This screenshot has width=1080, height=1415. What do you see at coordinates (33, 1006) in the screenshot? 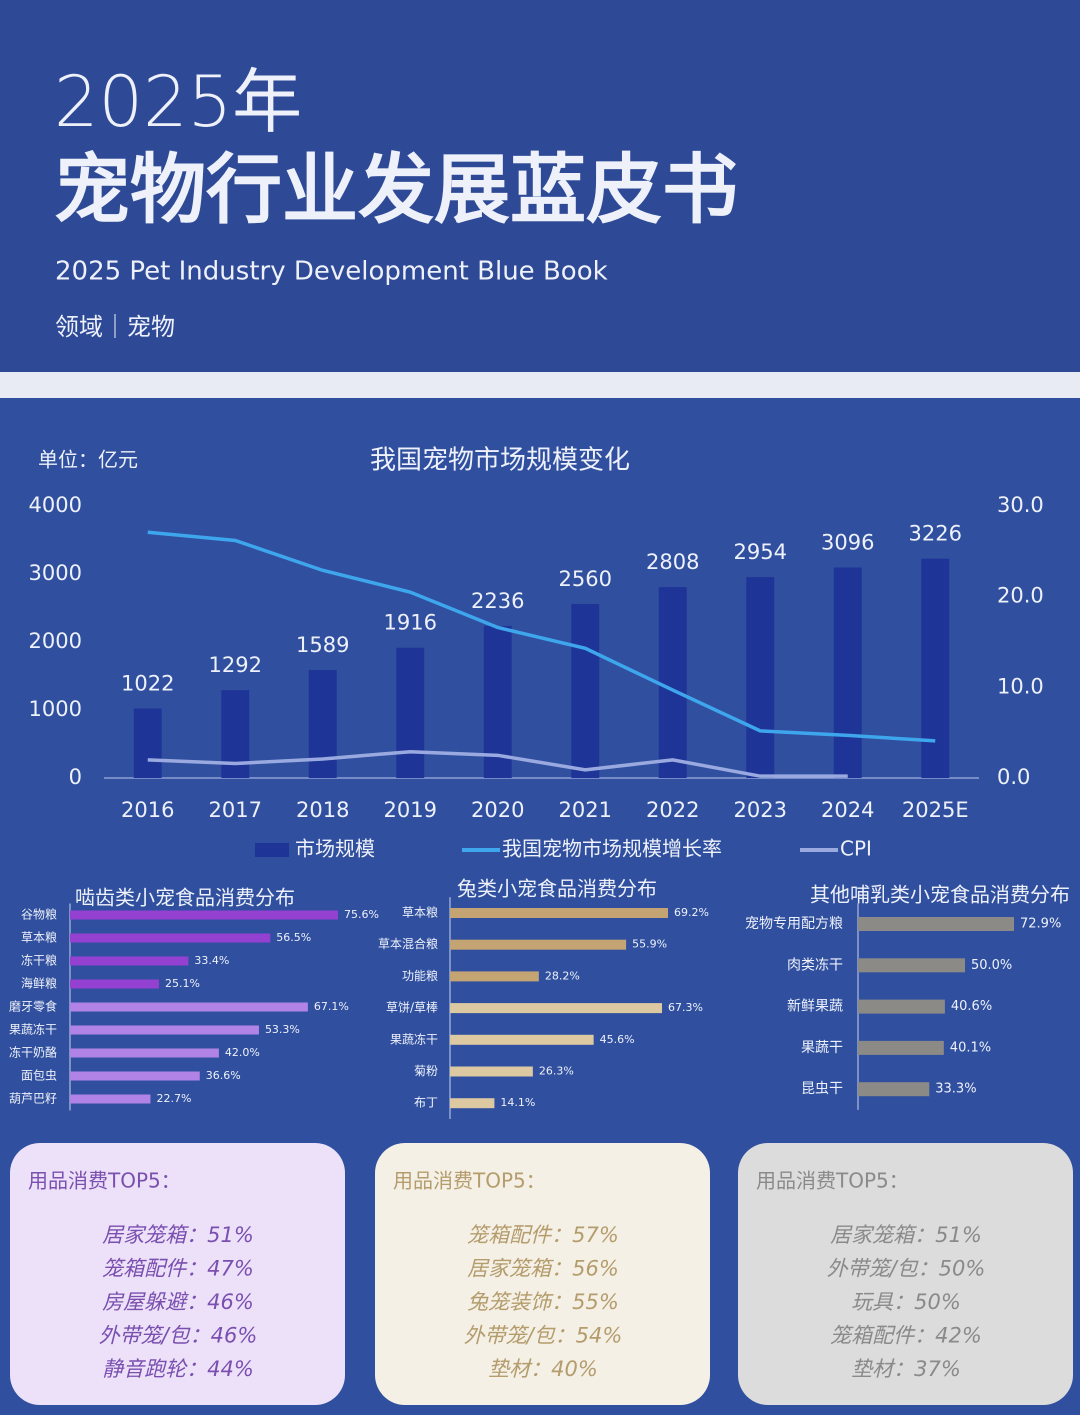
I see `category-label: 磨牙零食` at bounding box center [33, 1006].